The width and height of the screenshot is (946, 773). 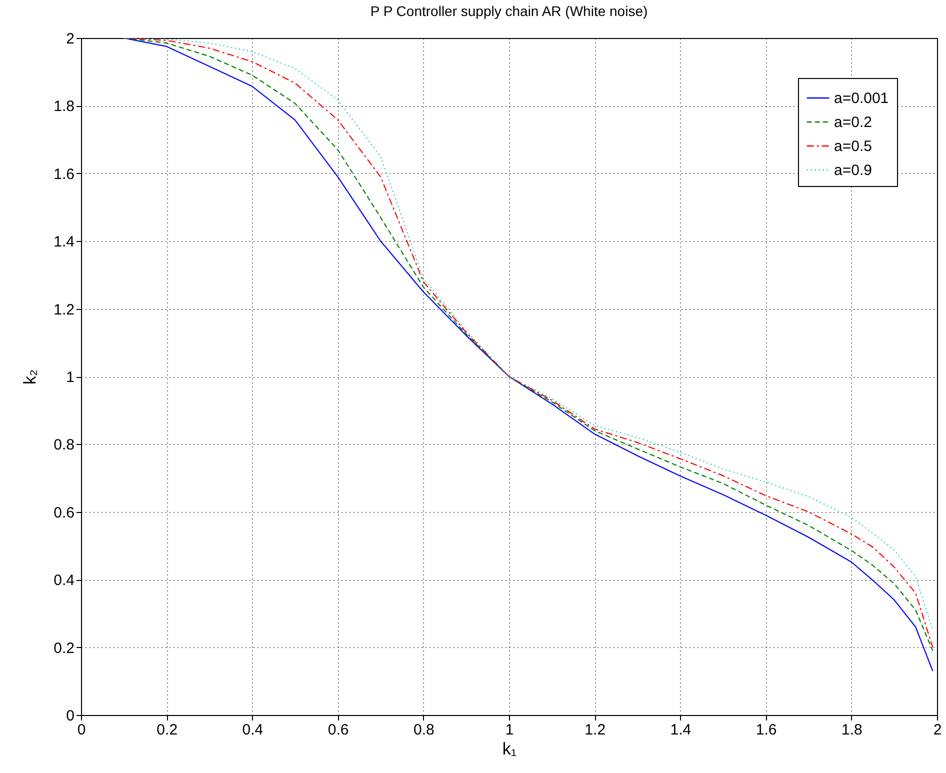 What do you see at coordinates (64, 107) in the screenshot?
I see `y-tick-label: 1.8` at bounding box center [64, 107].